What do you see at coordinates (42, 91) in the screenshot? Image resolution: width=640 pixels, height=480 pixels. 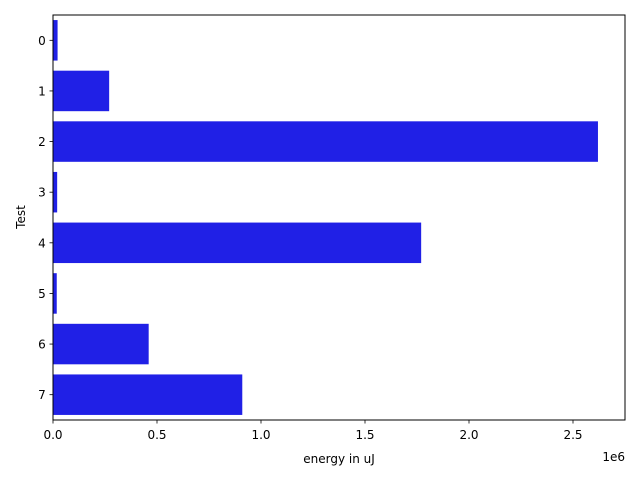 I see `y-tick-label: 1` at bounding box center [42, 91].